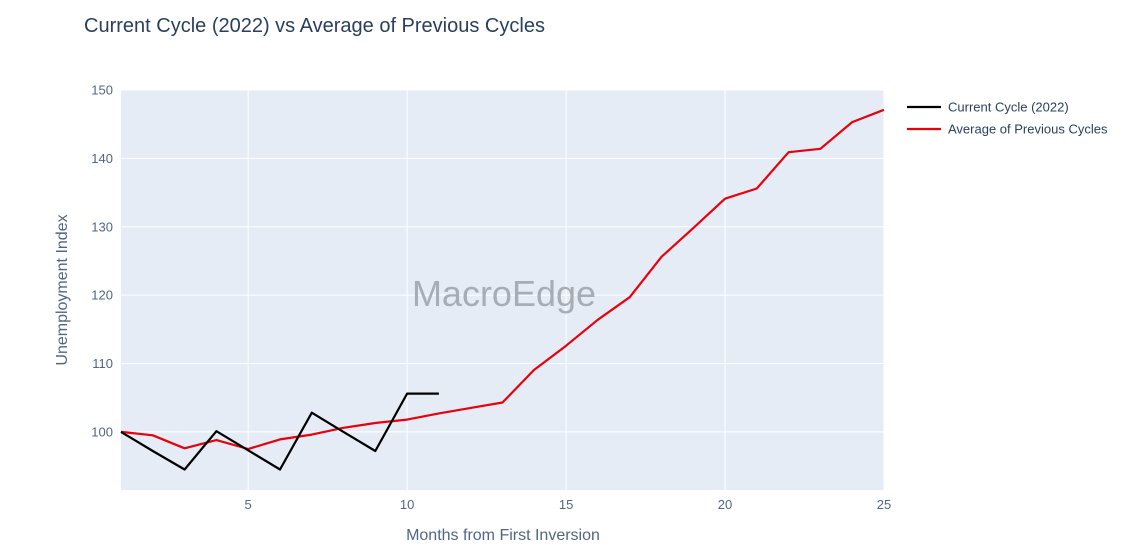 Image resolution: width=1130 pixels, height=558 pixels. What do you see at coordinates (102, 158) in the screenshot?
I see `y-tick-label: 140` at bounding box center [102, 158].